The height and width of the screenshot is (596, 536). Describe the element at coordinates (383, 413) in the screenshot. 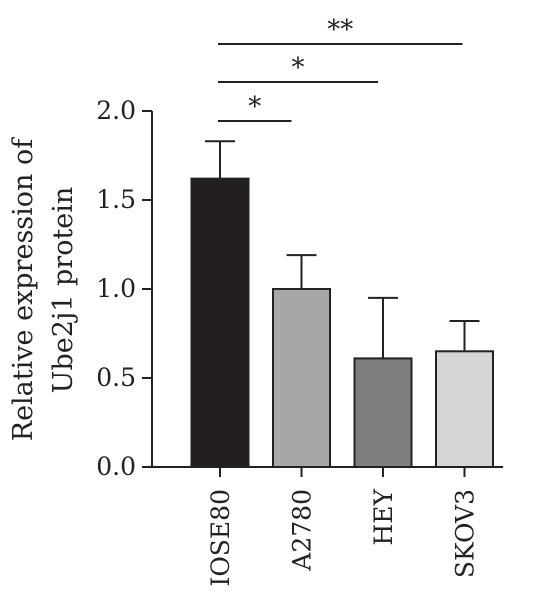

I see `bar-hey` at that location.